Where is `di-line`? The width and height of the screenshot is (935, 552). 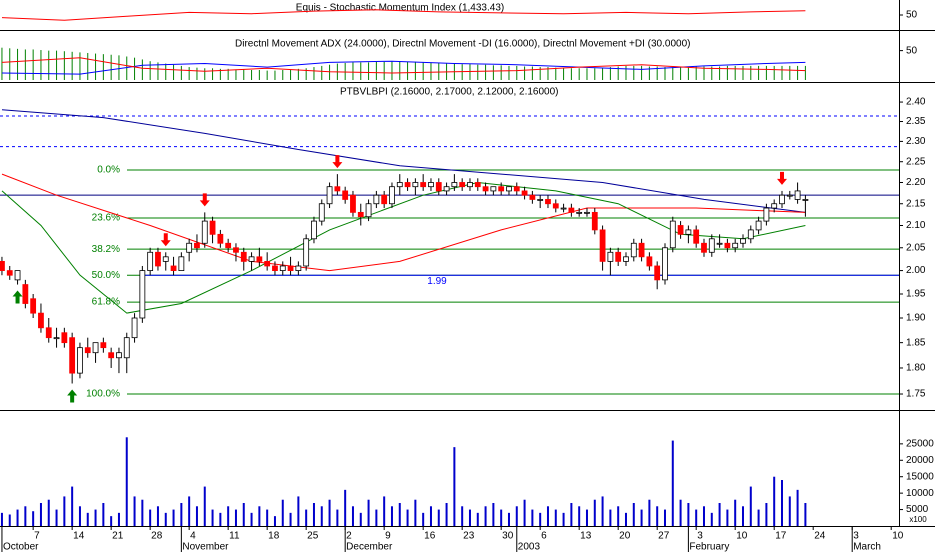
di-line is located at coordinates (403, 67).